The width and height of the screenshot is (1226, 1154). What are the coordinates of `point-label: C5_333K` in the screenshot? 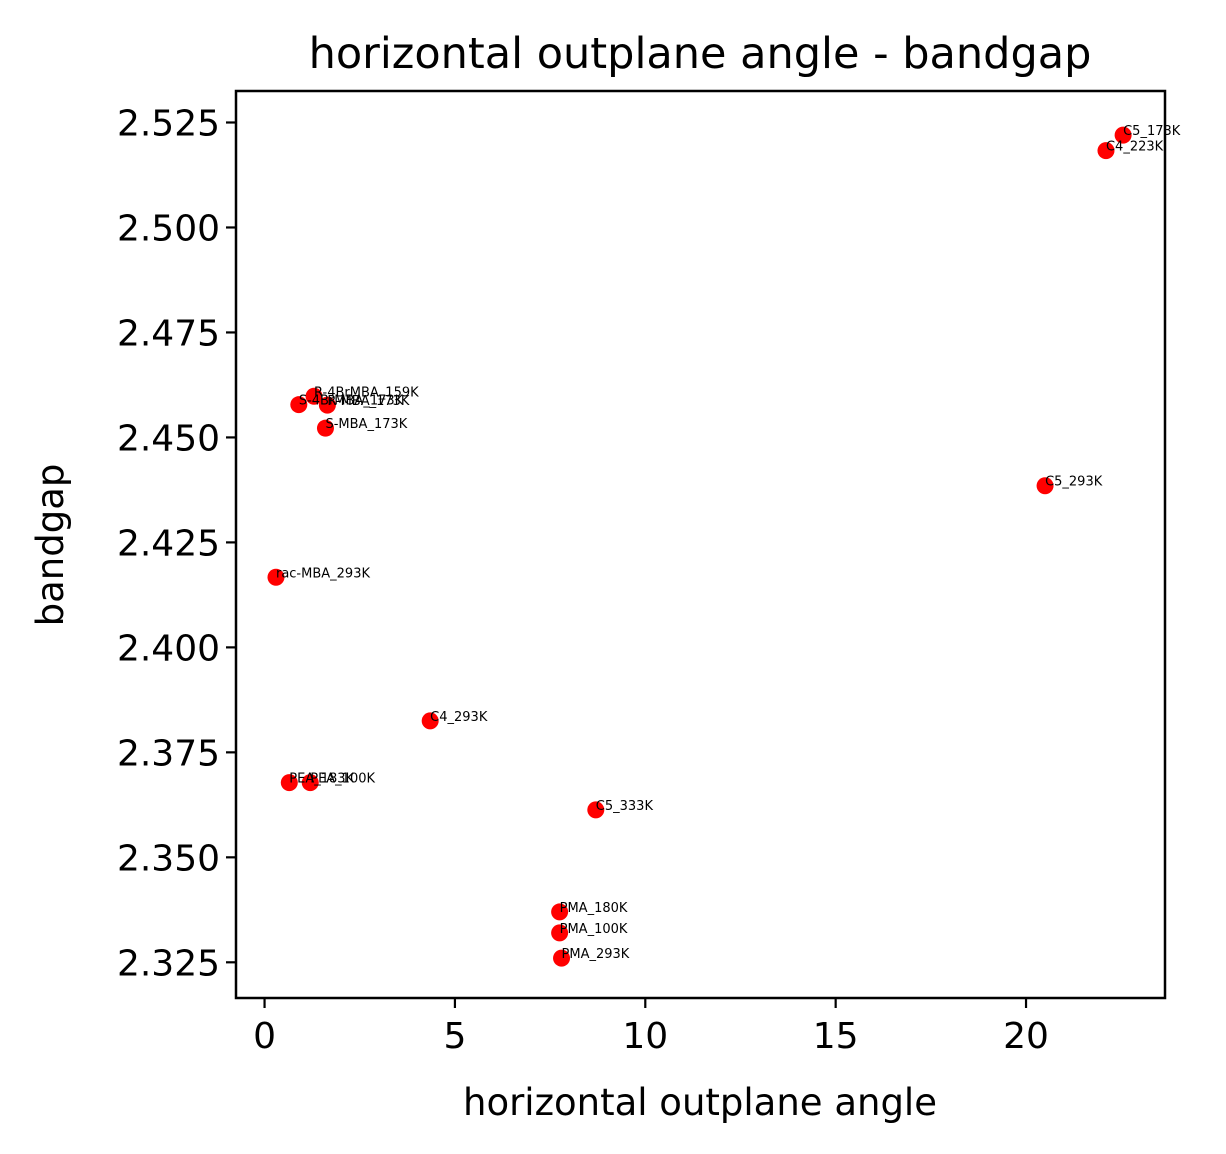 It's located at (625, 806).